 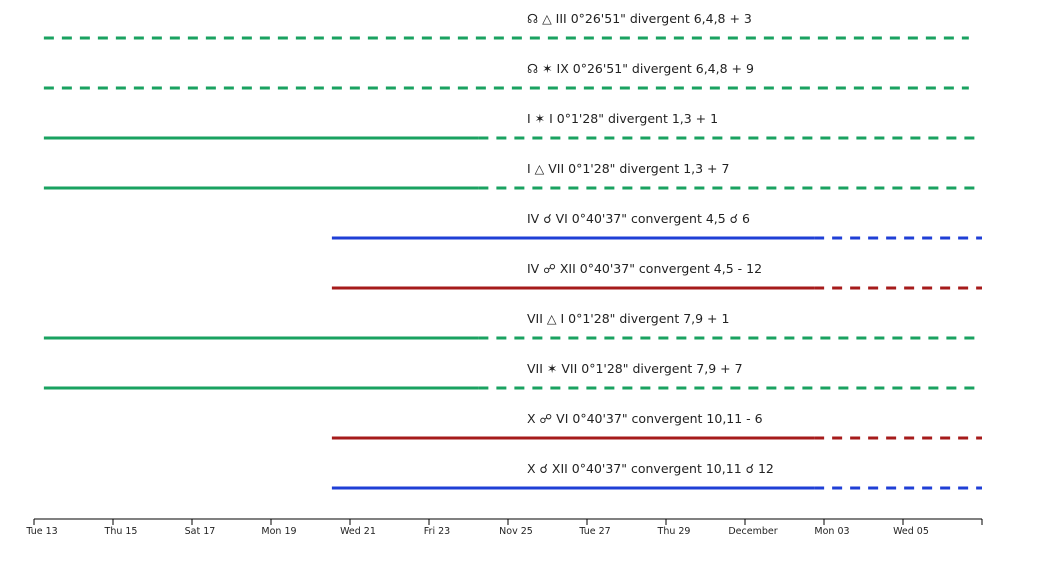 I want to click on aspect-label: ☊ ✶ IX 0°26'51" divergent 6,4,8 + 9, so click(x=640, y=68).